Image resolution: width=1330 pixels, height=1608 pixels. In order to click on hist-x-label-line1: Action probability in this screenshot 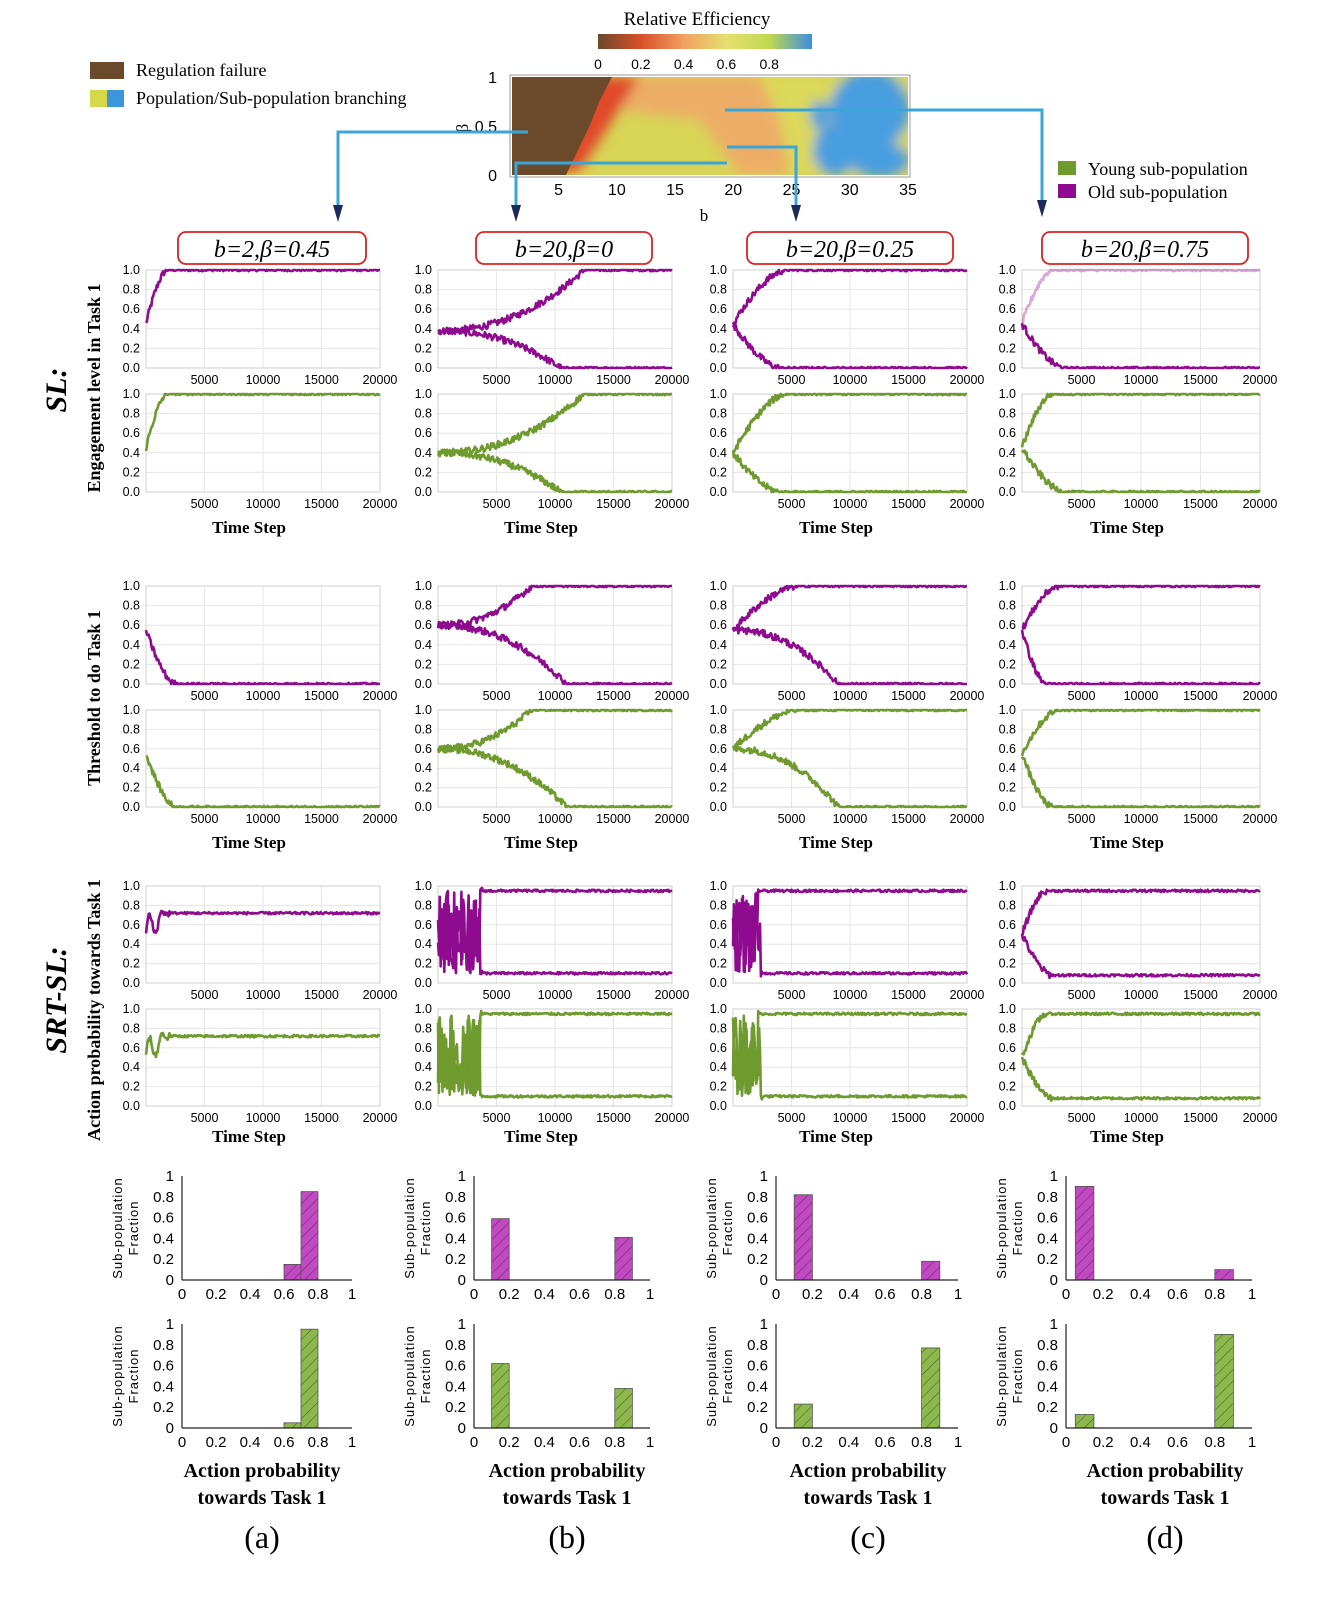, I will do `click(567, 1471)`.